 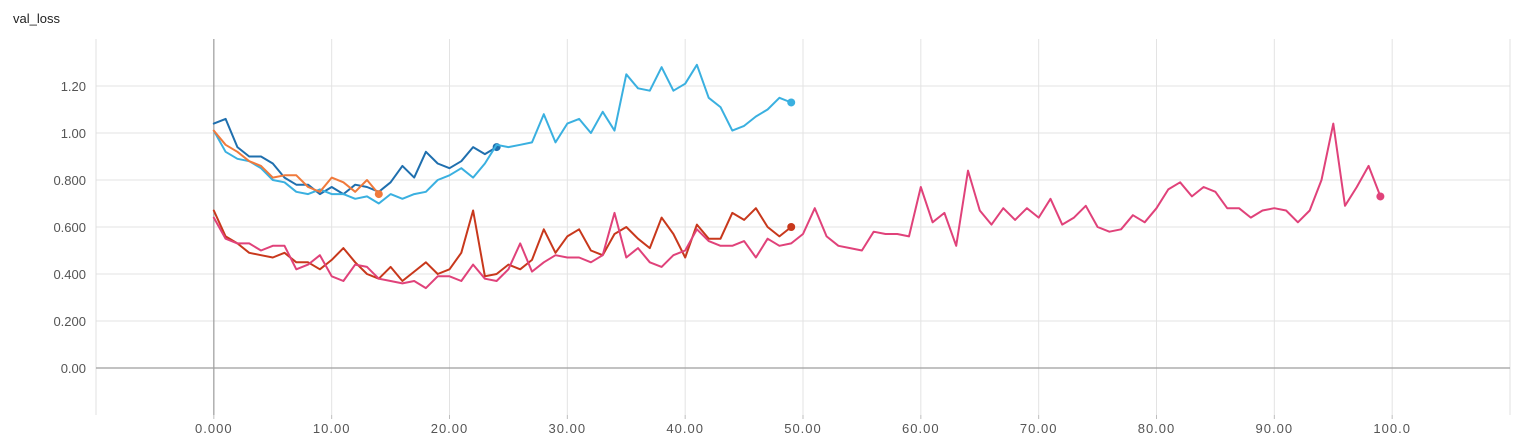 What do you see at coordinates (1392, 428) in the screenshot?
I see `x-tick-label: 100.0` at bounding box center [1392, 428].